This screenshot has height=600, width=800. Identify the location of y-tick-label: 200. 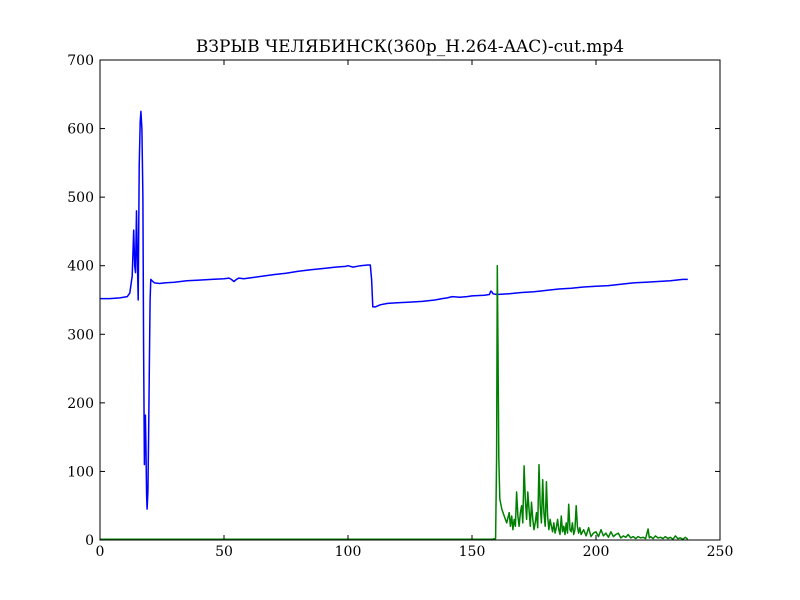
(80, 404).